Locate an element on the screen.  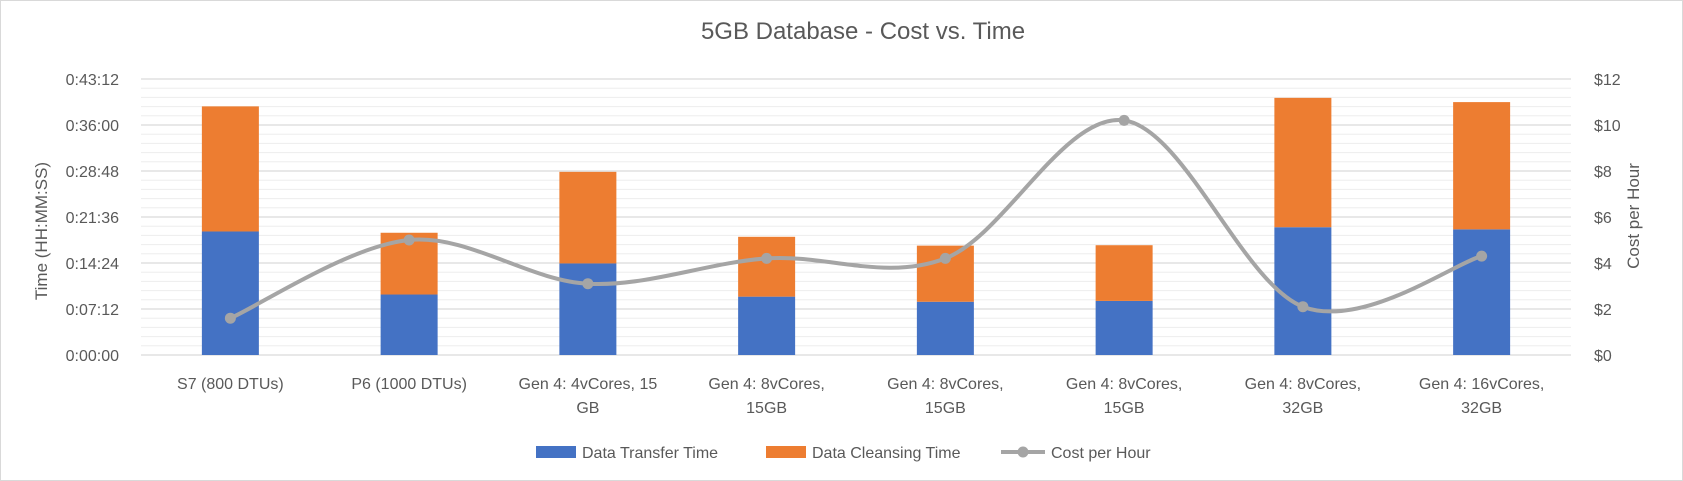
y-left-tick-label: 0:28:48 is located at coordinates (92, 172).